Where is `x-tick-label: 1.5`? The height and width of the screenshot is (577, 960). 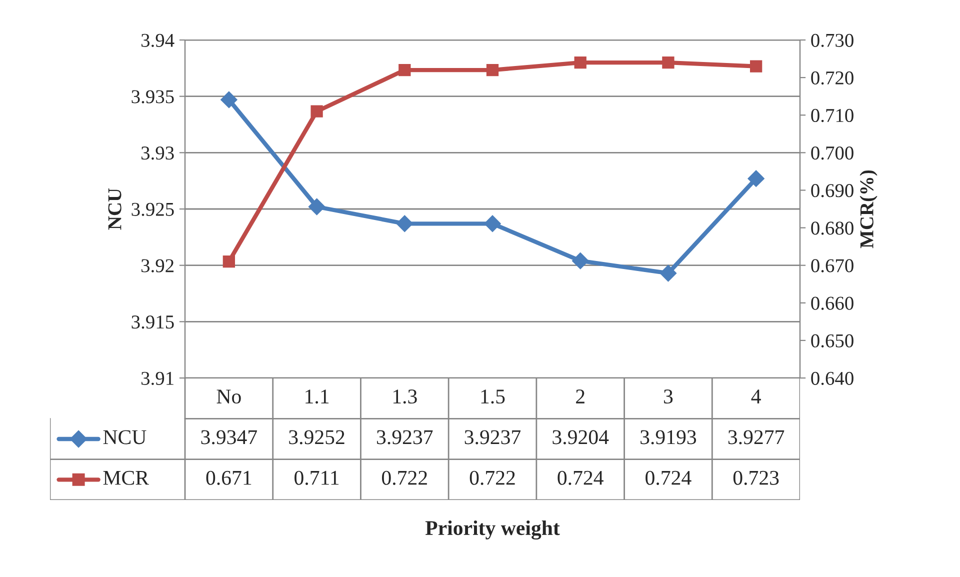
x-tick-label: 1.5 is located at coordinates (493, 397).